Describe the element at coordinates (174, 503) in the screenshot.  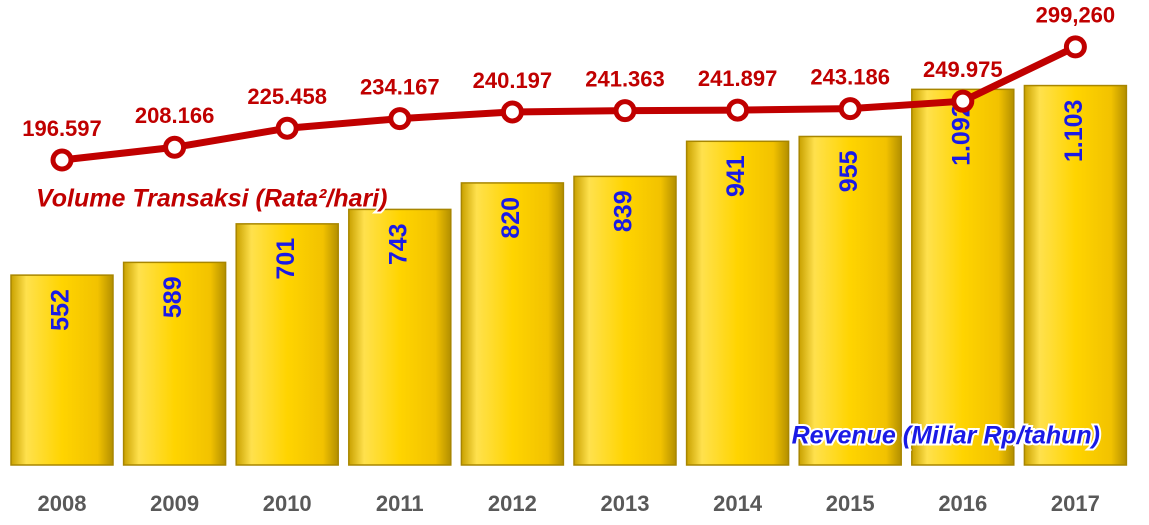
I see `x-tick-label: 2009` at that location.